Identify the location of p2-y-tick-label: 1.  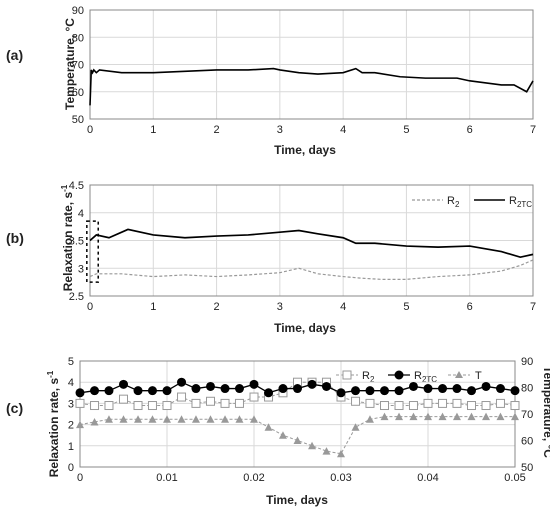
(71, 447).